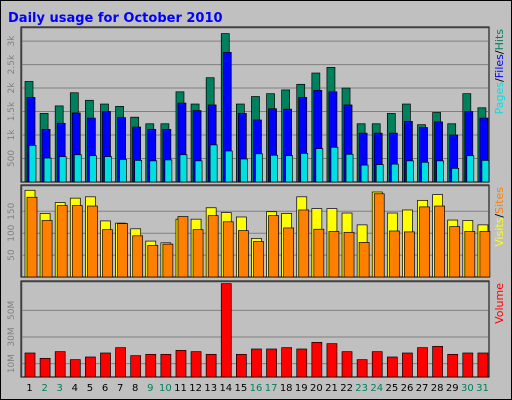 The width and height of the screenshot is (512, 400). I want to click on volume-tick-label: 50M, so click(12, 310).